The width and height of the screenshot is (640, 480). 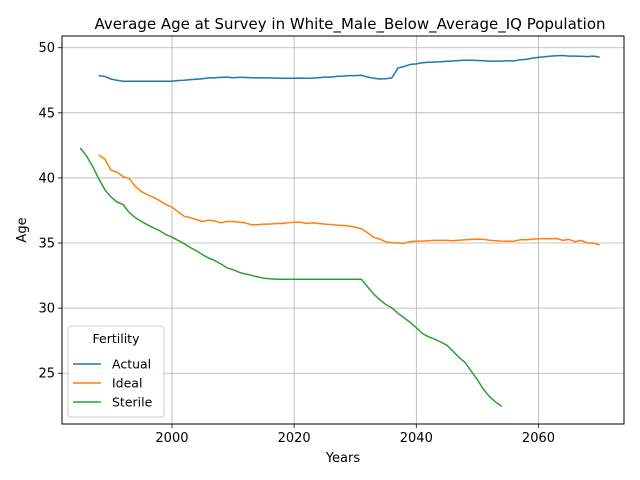 What do you see at coordinates (127, 383) in the screenshot?
I see `legend-label-ideal: Ideal` at bounding box center [127, 383].